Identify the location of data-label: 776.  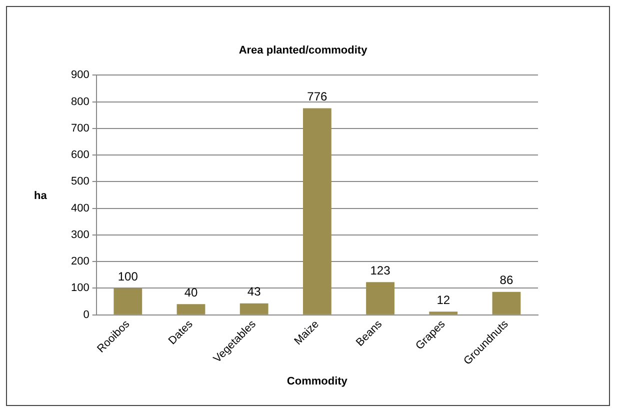
(317, 97).